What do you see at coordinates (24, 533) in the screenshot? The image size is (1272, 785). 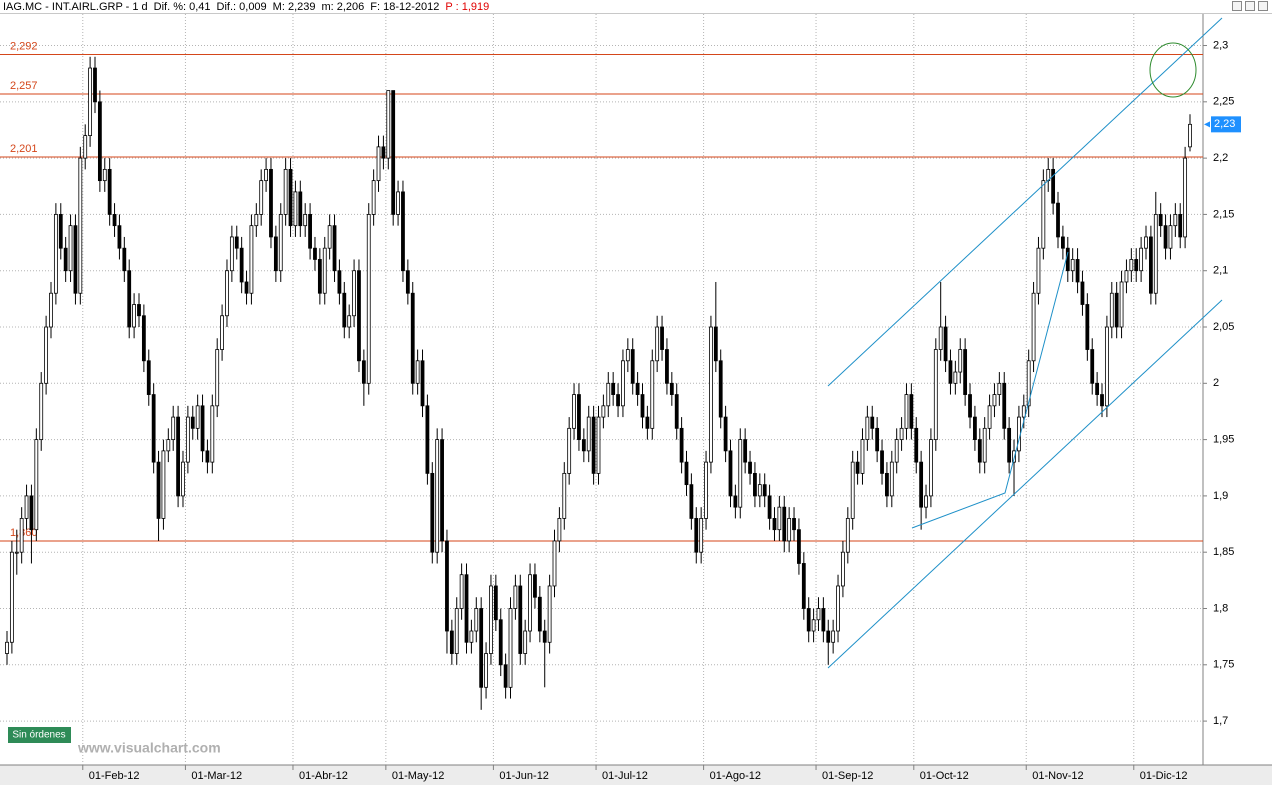 I see `level-label: 1,860` at bounding box center [24, 533].